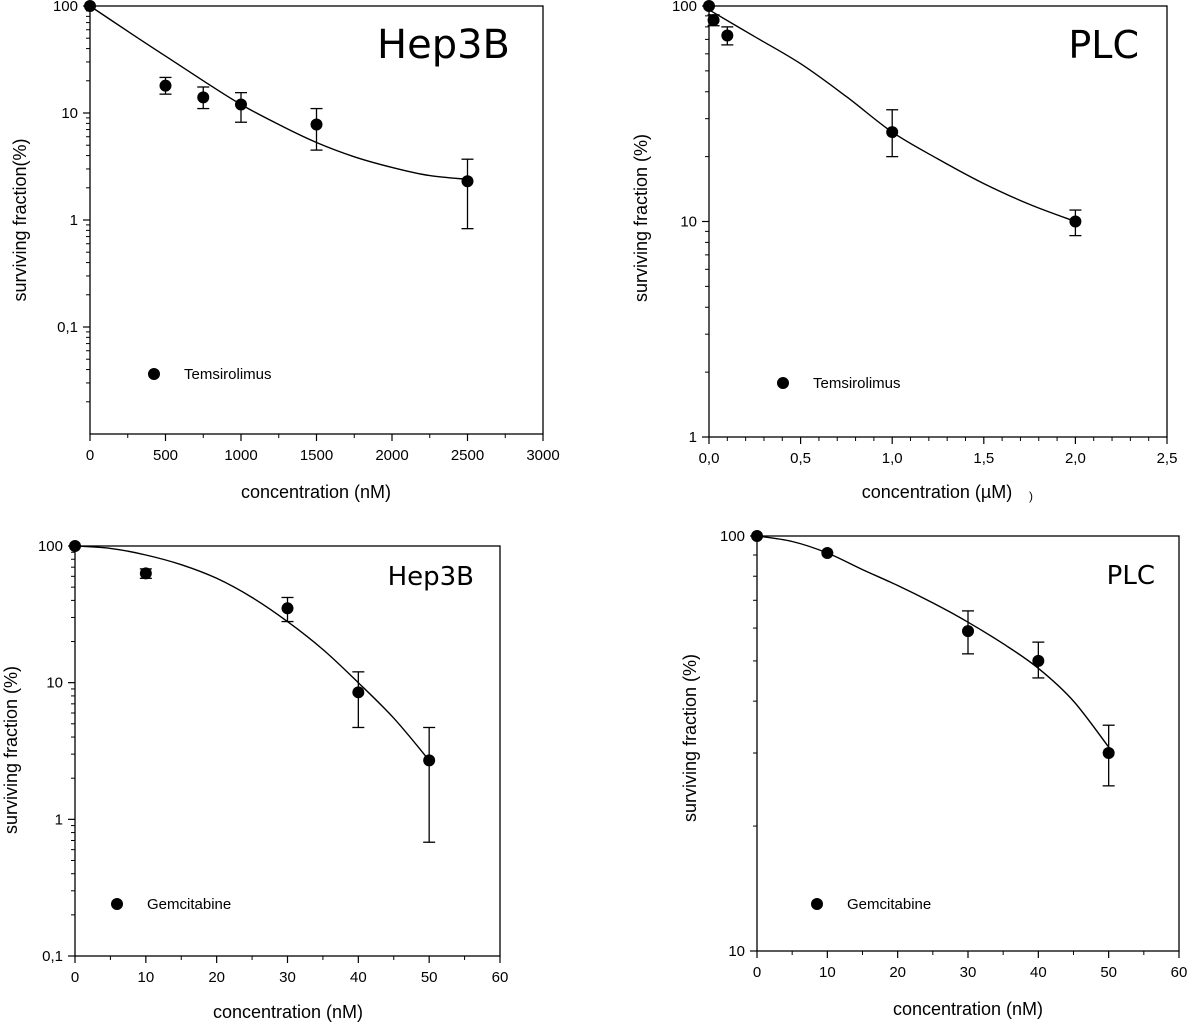  Describe the element at coordinates (1075, 458) in the screenshot. I see `x-tick-label: 2,0` at that location.